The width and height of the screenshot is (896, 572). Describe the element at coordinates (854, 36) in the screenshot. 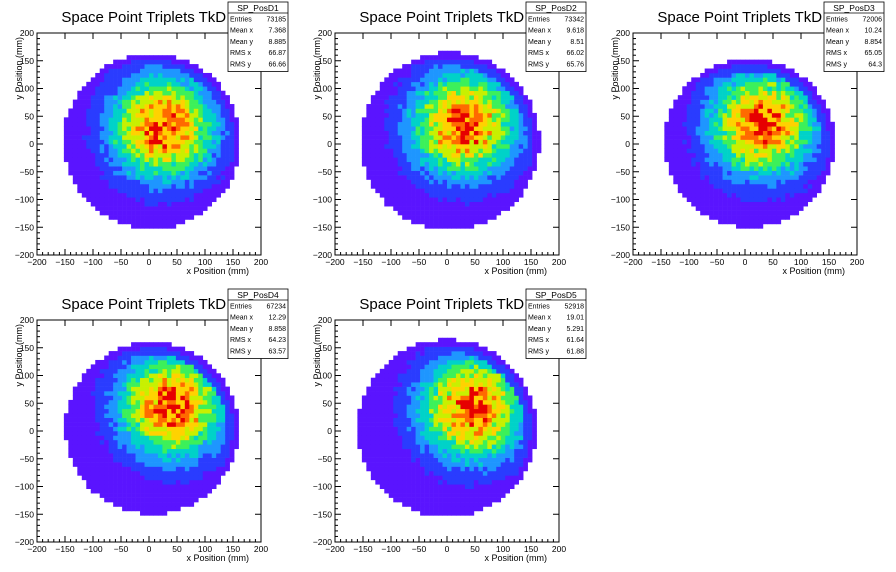

I see `stats-box-frame` at that location.